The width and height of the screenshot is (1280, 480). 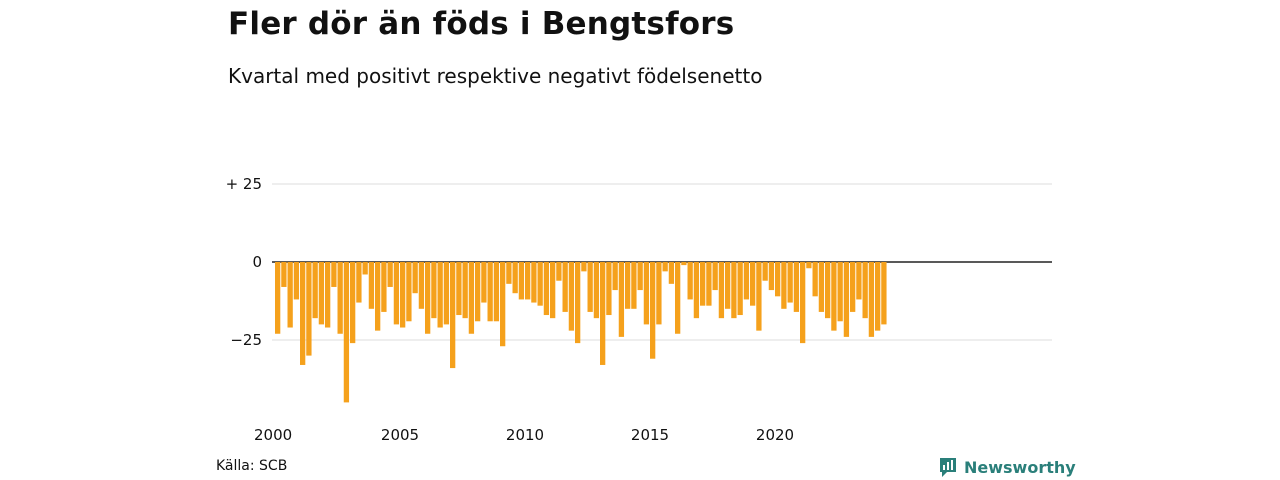 What do you see at coordinates (246, 340) in the screenshot?
I see `y-tick-label: −25` at bounding box center [246, 340].